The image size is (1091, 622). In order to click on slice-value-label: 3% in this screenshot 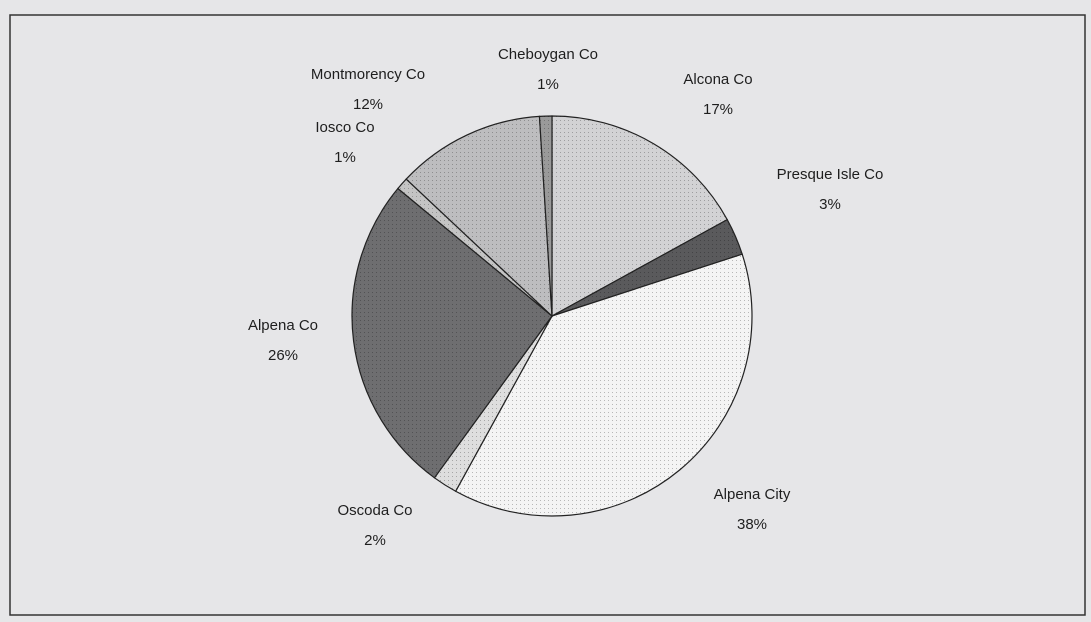, I will do `click(830, 204)`.